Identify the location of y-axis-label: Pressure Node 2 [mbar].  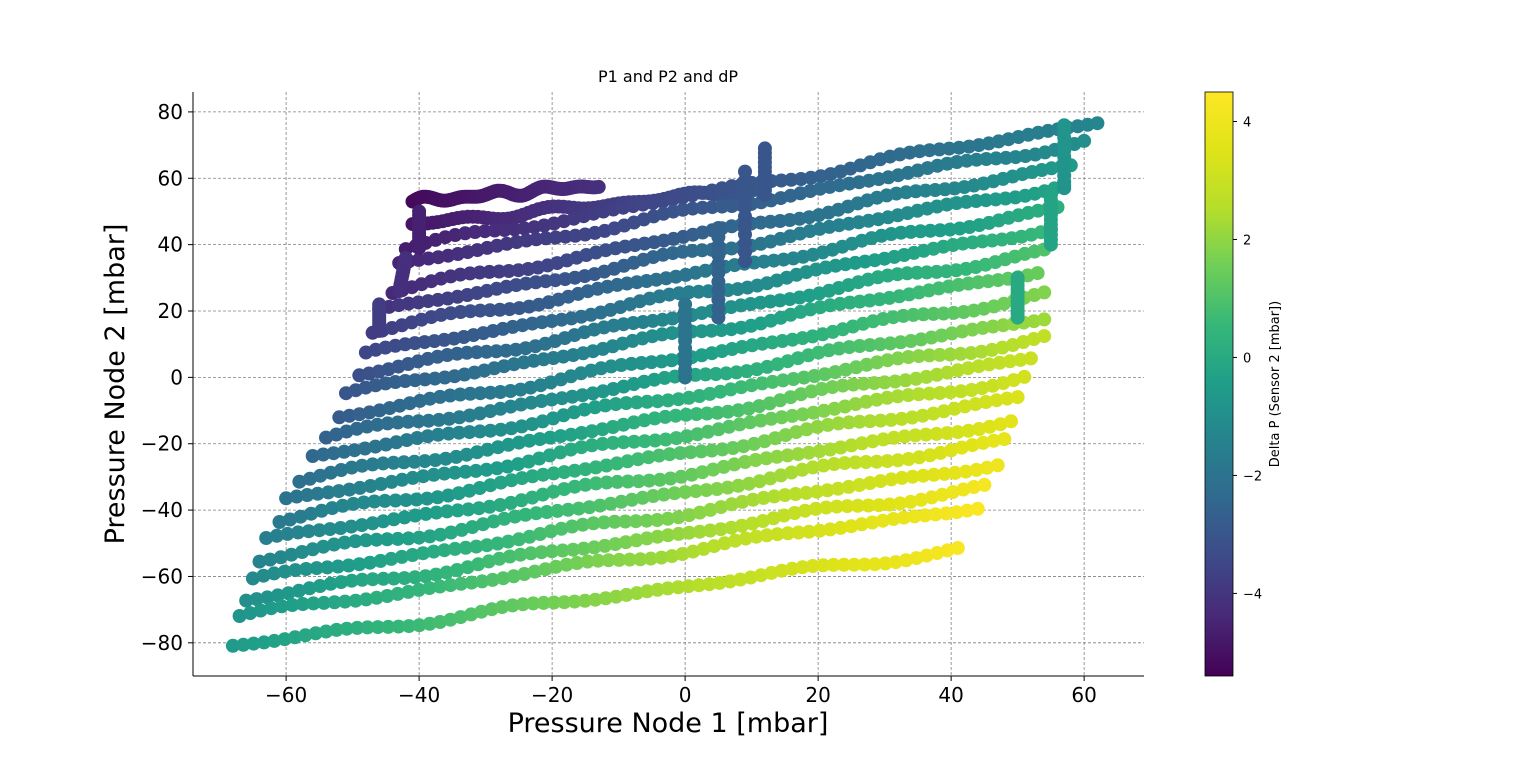
(115, 384).